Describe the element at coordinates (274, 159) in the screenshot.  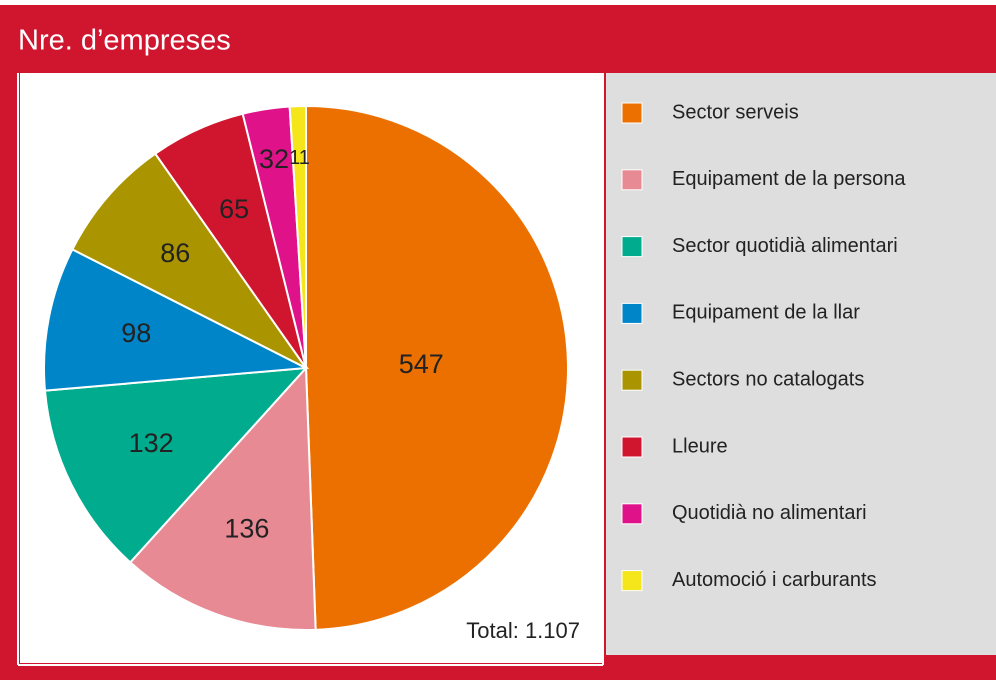
I see `data-label: 32` at that location.